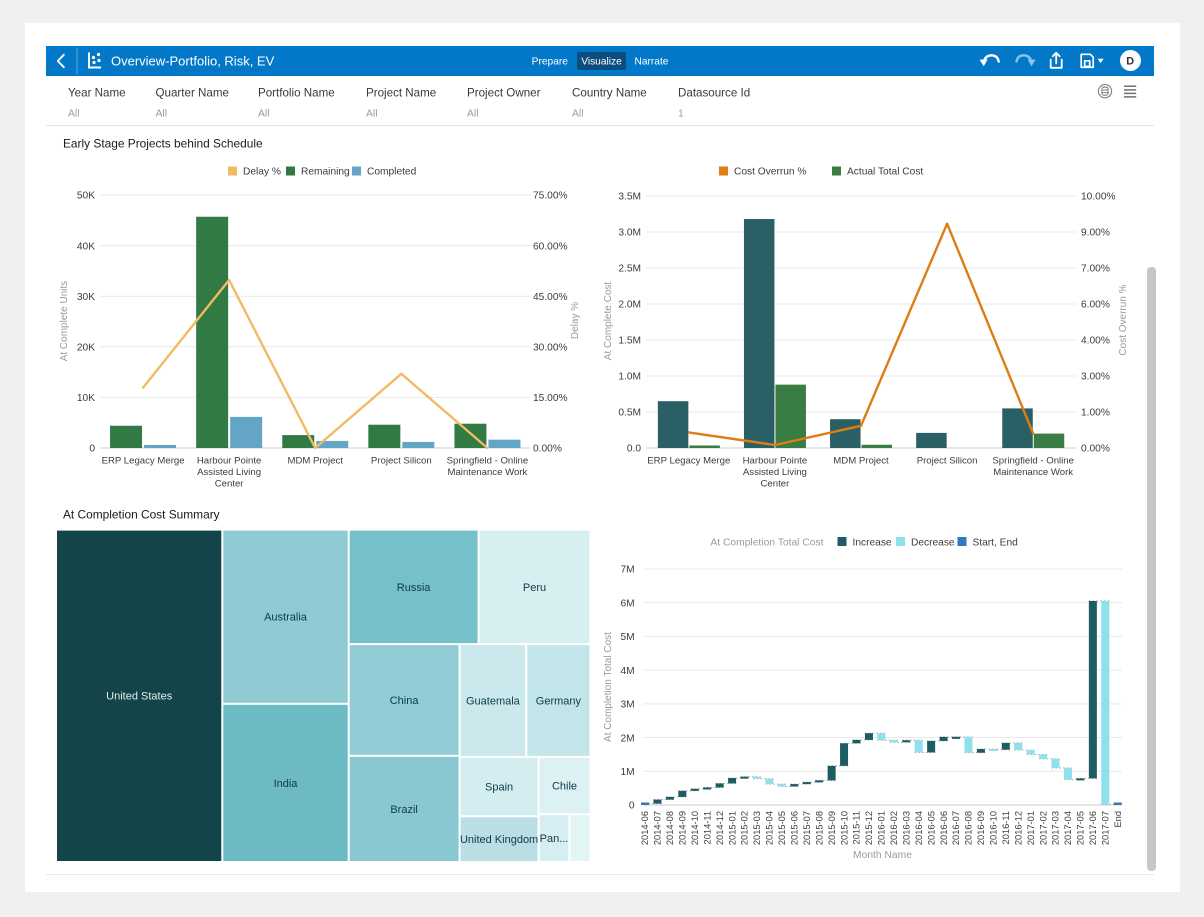  What do you see at coordinates (670, 828) in the screenshot?
I see `svg-text: 2014-08` at bounding box center [670, 828].